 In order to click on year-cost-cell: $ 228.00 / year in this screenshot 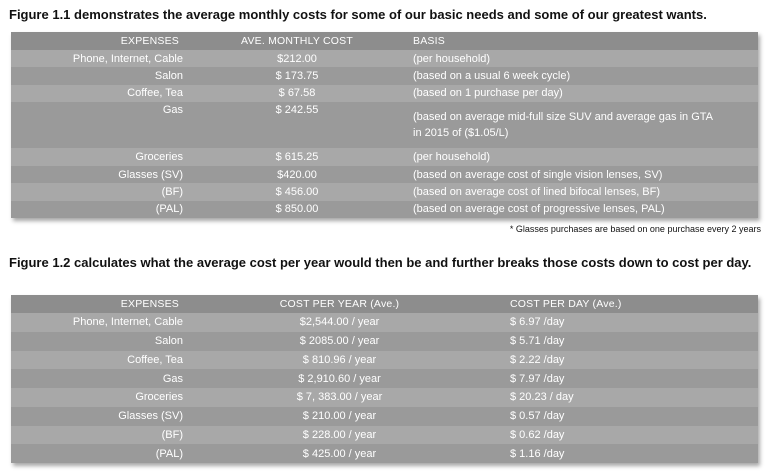, I will do `click(339, 435)`.